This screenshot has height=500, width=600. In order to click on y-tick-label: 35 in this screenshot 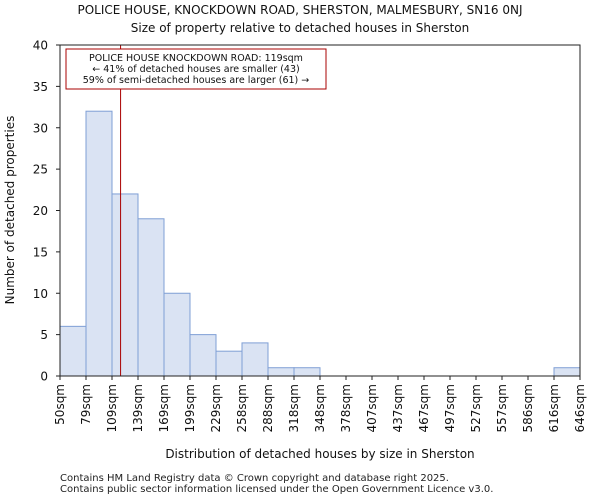, I will do `click(40, 87)`.